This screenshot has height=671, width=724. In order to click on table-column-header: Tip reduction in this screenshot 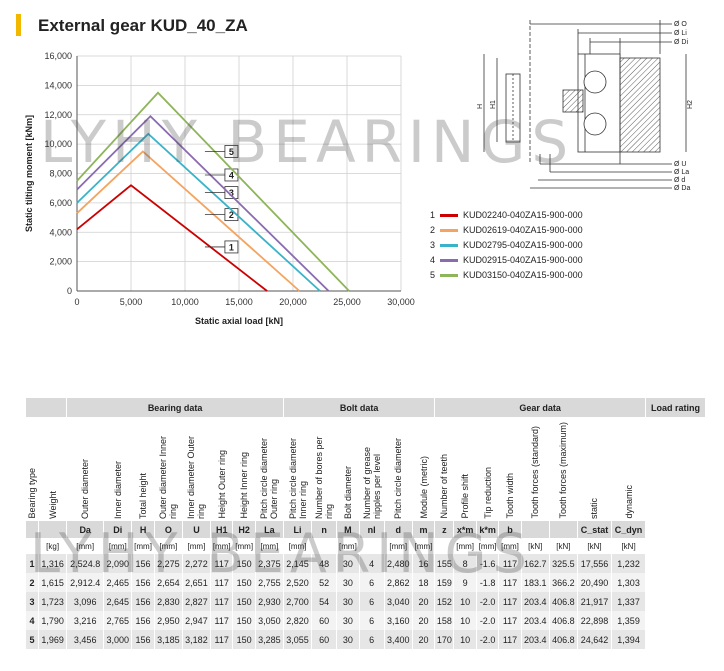, I will do `click(488, 469)`.